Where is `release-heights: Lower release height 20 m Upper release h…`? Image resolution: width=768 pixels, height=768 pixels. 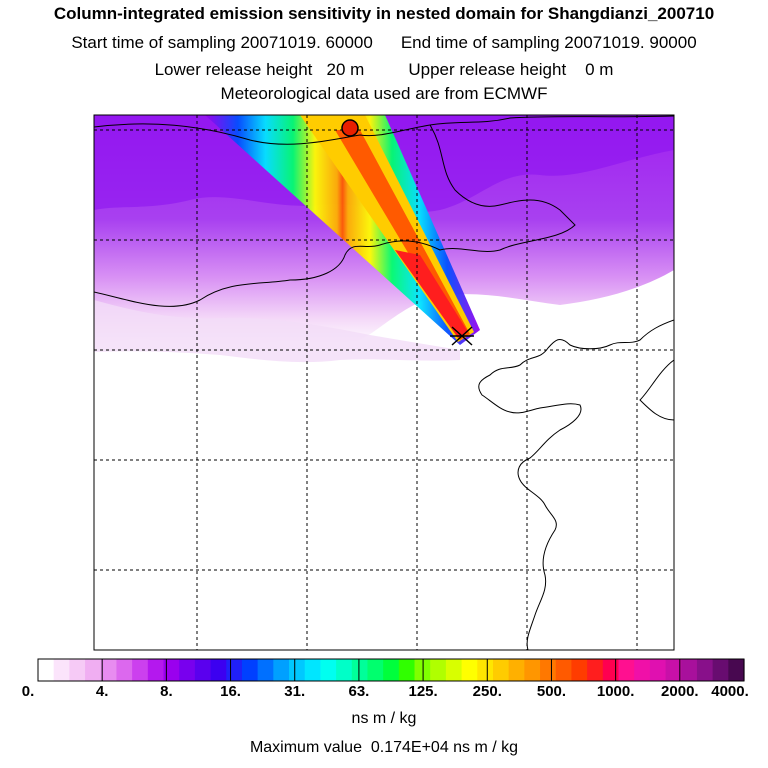
release-heights: Lower release height 20 m Upper release h… is located at coordinates (384, 70).